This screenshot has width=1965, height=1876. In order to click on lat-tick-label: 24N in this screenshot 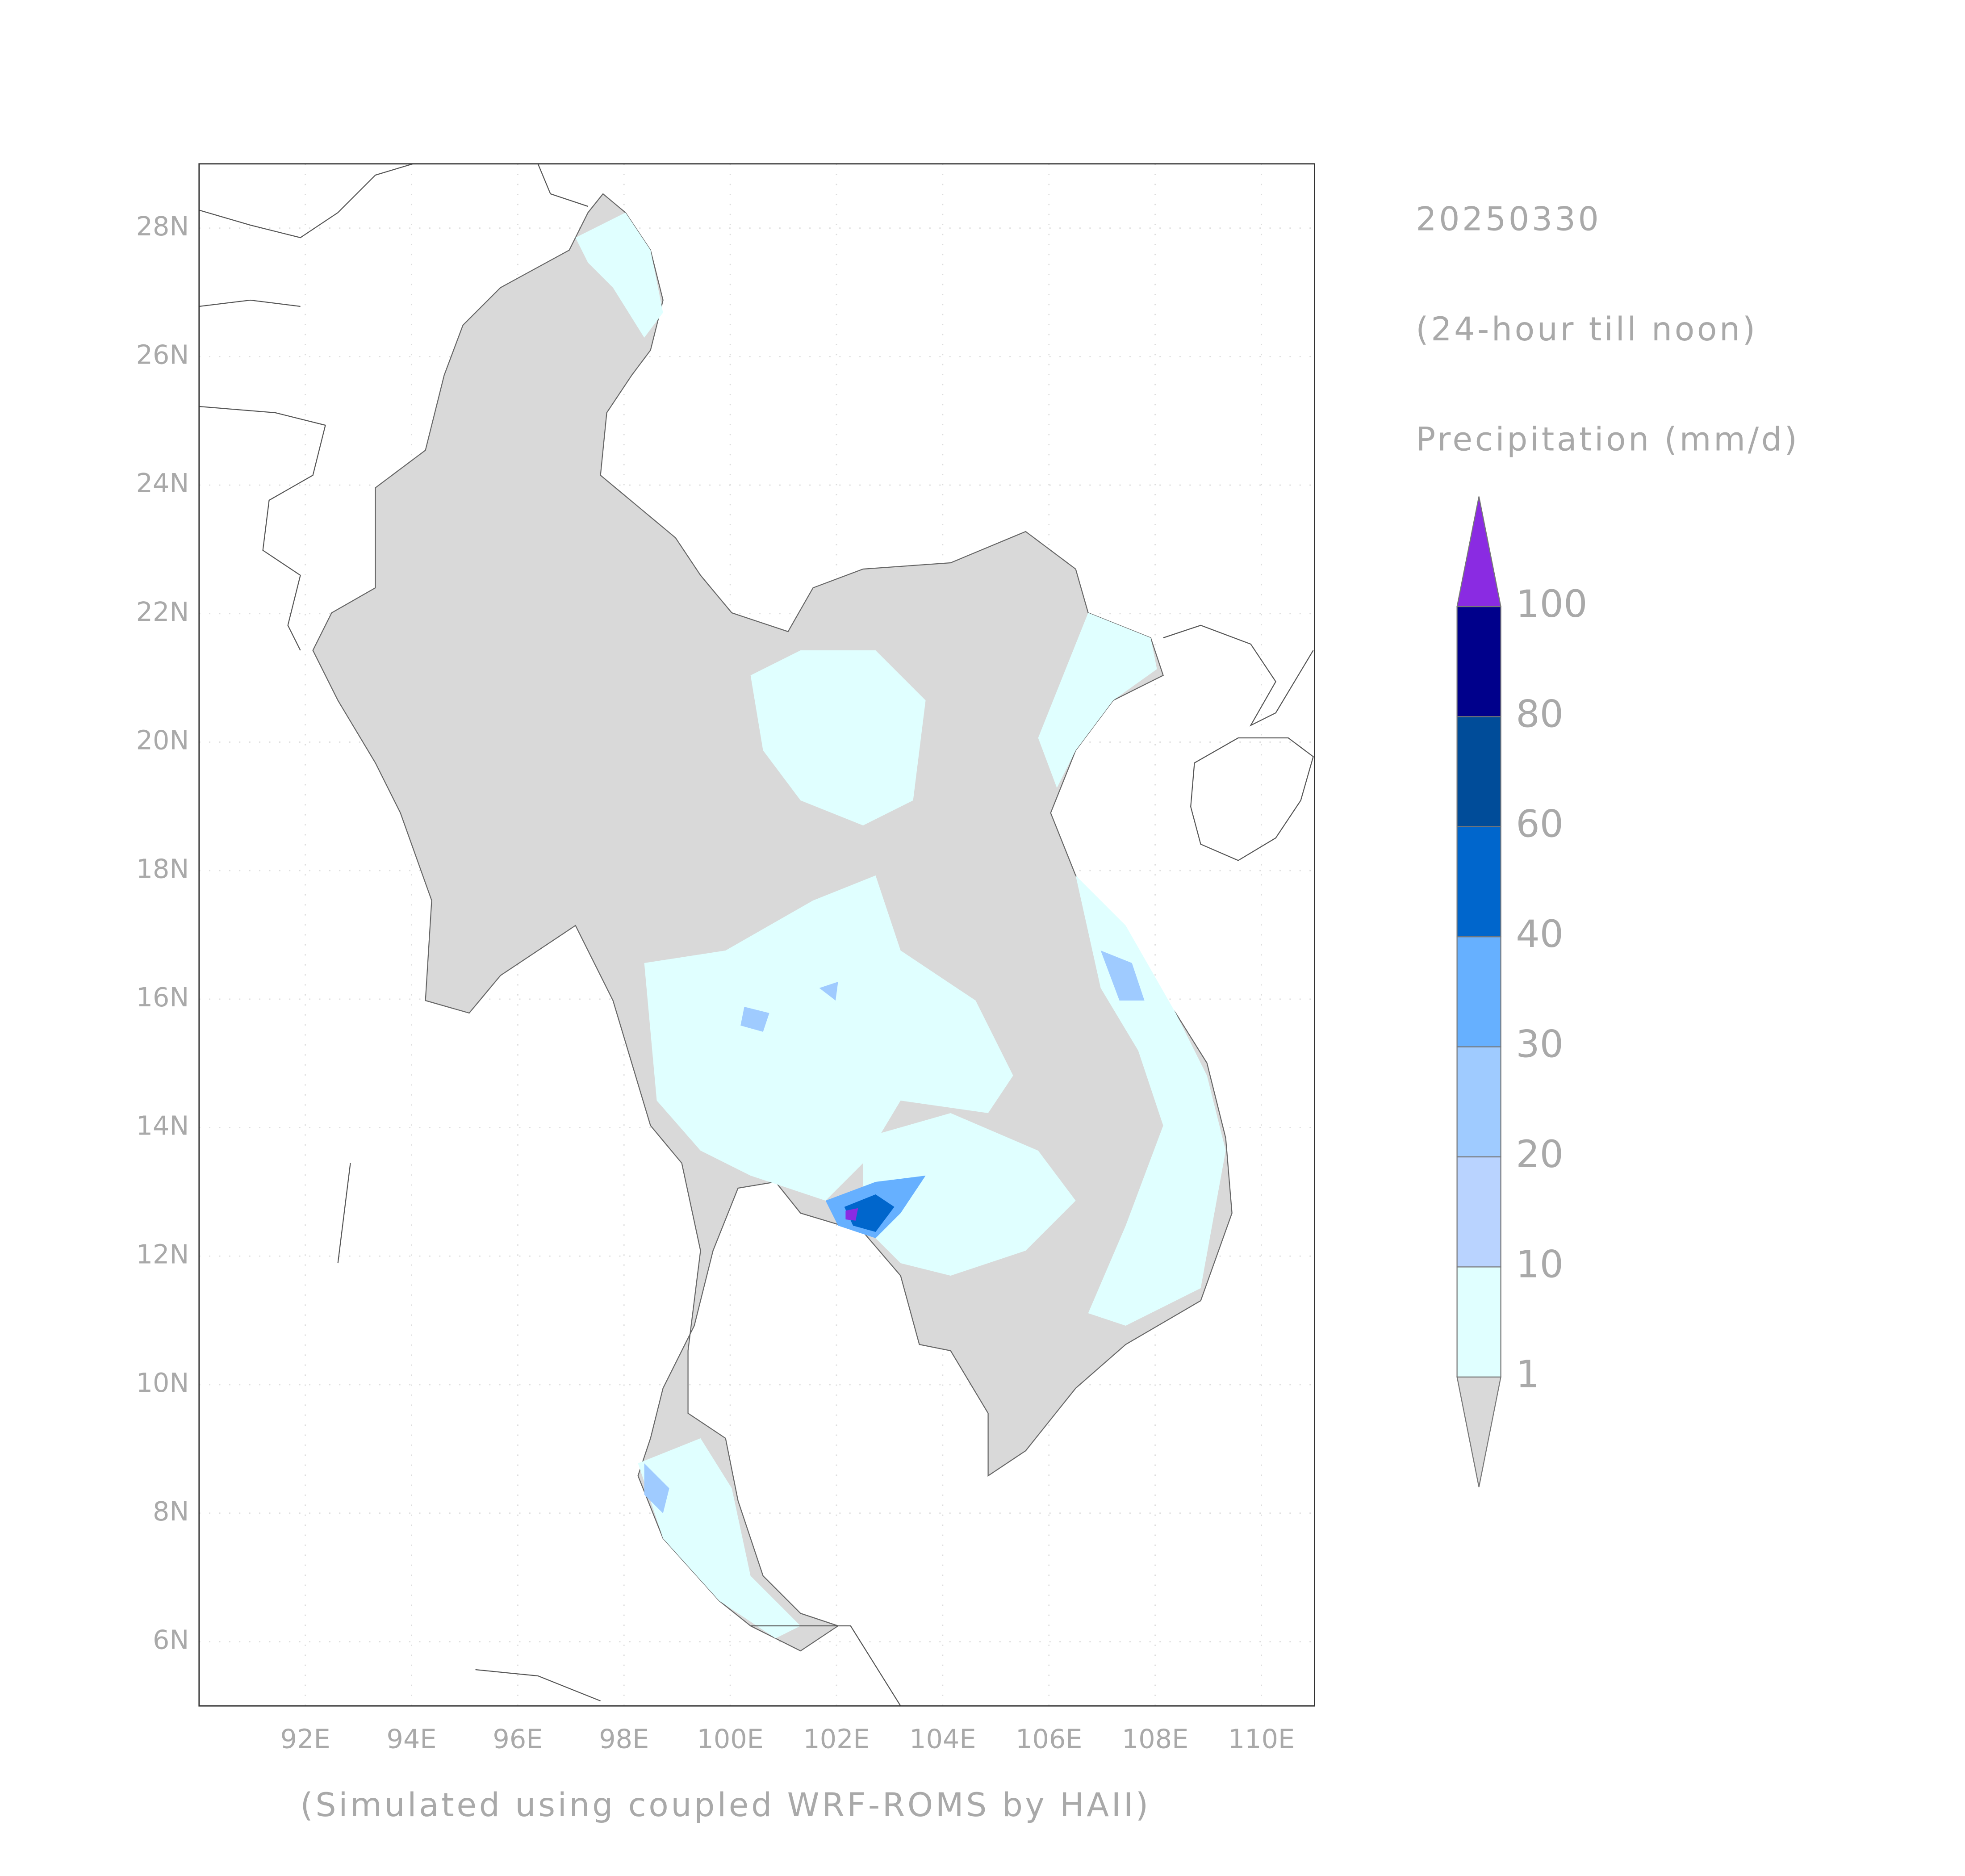, I will do `click(162, 483)`.